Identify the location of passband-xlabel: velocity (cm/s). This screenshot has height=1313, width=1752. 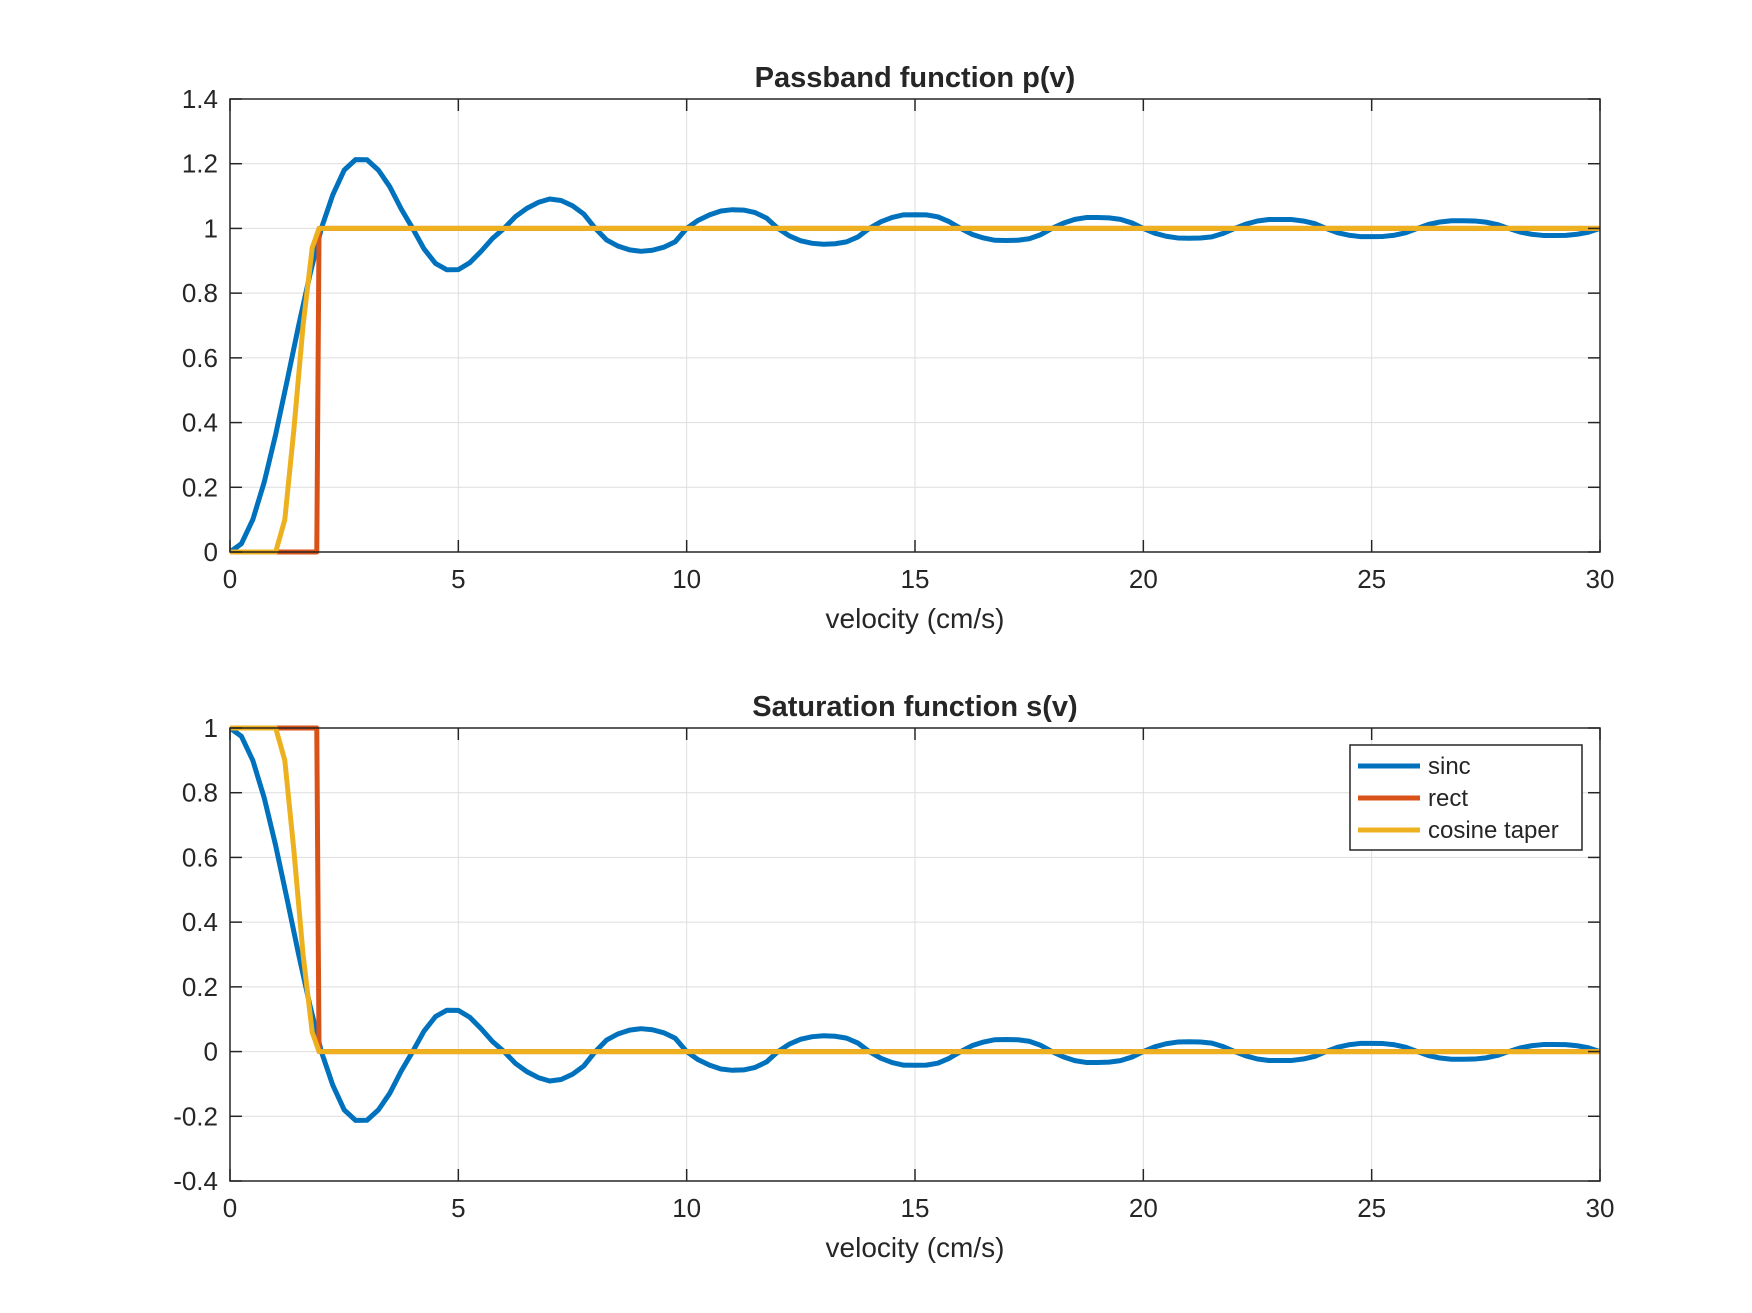
(915, 618).